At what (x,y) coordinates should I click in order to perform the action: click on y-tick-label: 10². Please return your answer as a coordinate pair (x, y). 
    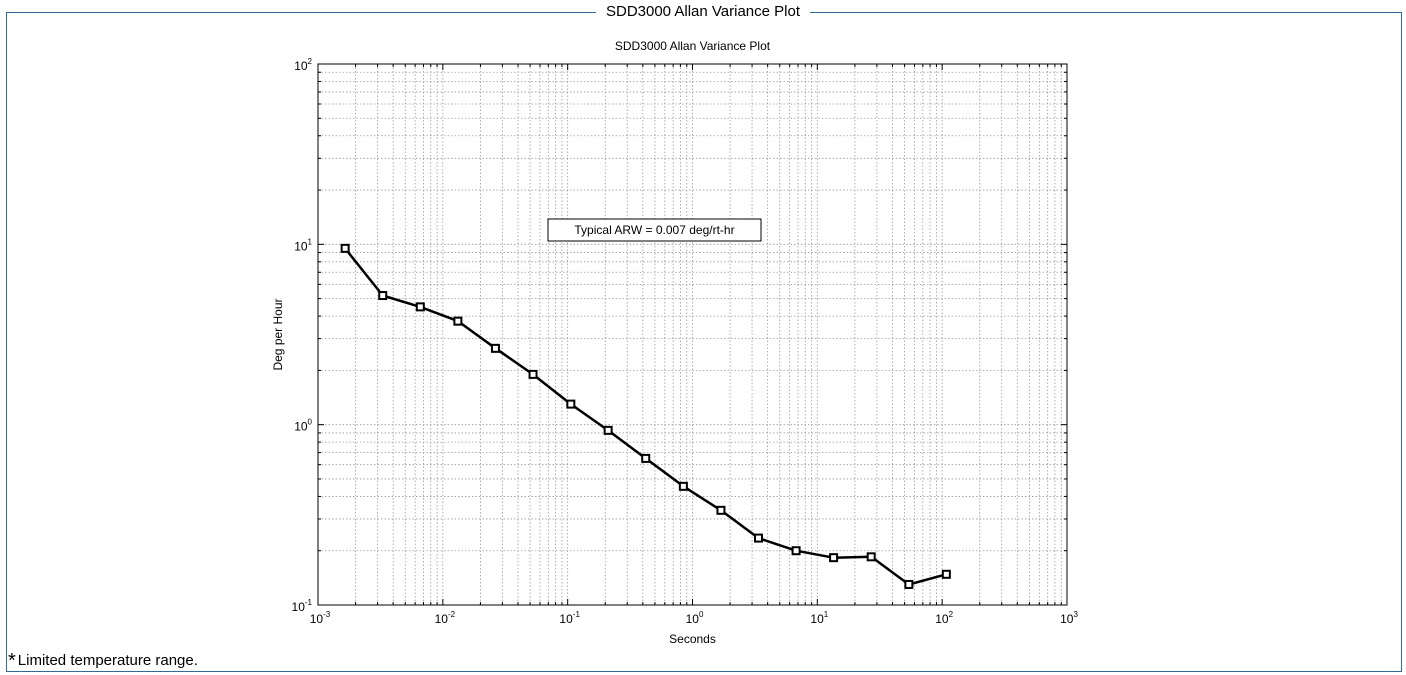
    Looking at the image, I should click on (303, 65).